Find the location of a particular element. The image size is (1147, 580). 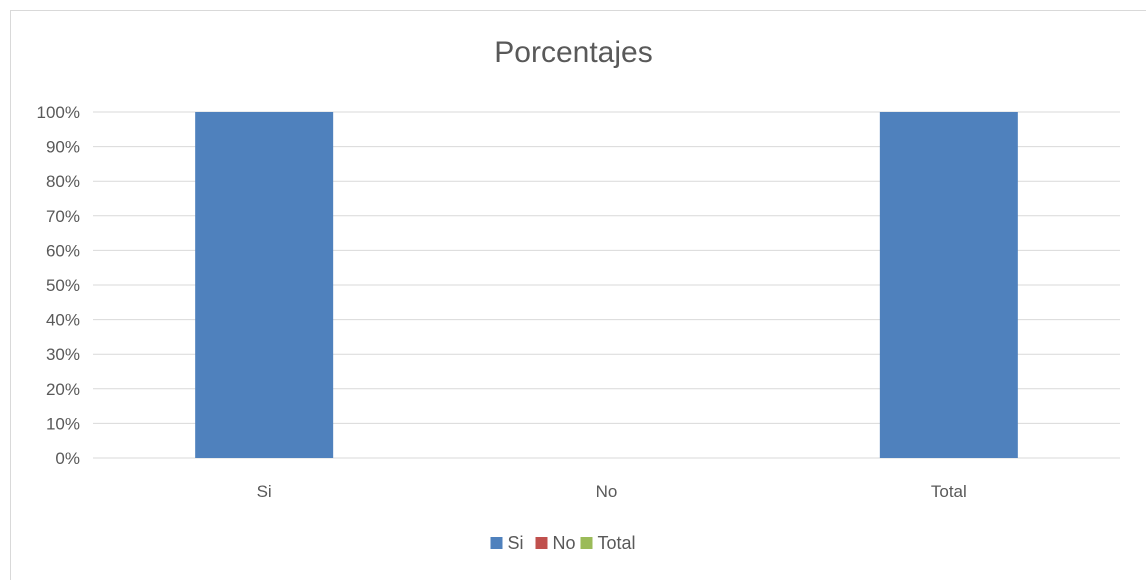

y-tick-label: 30% is located at coordinates (63, 354).